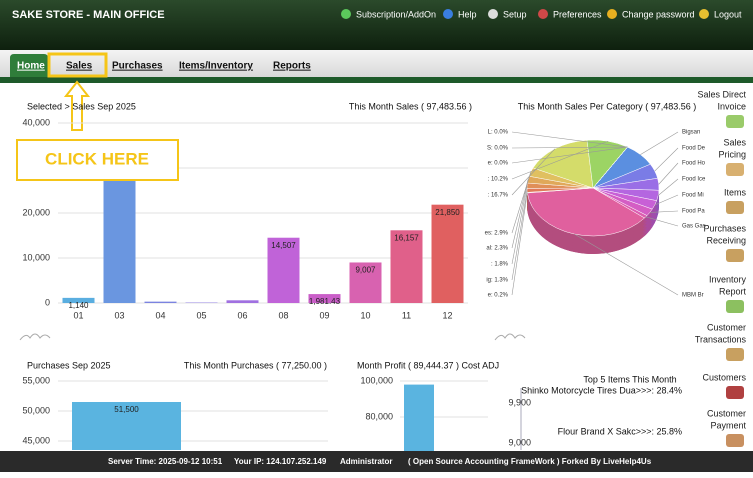 The width and height of the screenshot is (753, 478). What do you see at coordinates (36, 122) in the screenshot?
I see `y-tick-label: 40,000` at bounding box center [36, 122].